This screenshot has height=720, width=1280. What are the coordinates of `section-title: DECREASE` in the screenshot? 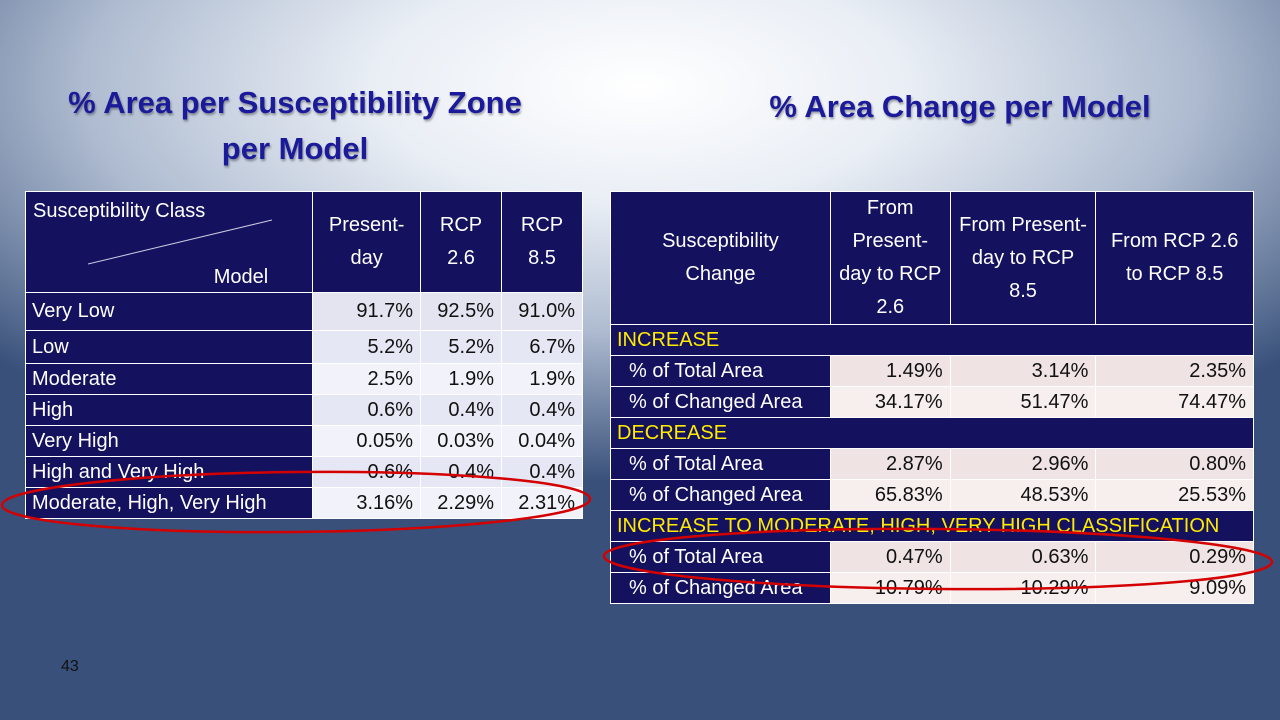 It's located at (932, 433).